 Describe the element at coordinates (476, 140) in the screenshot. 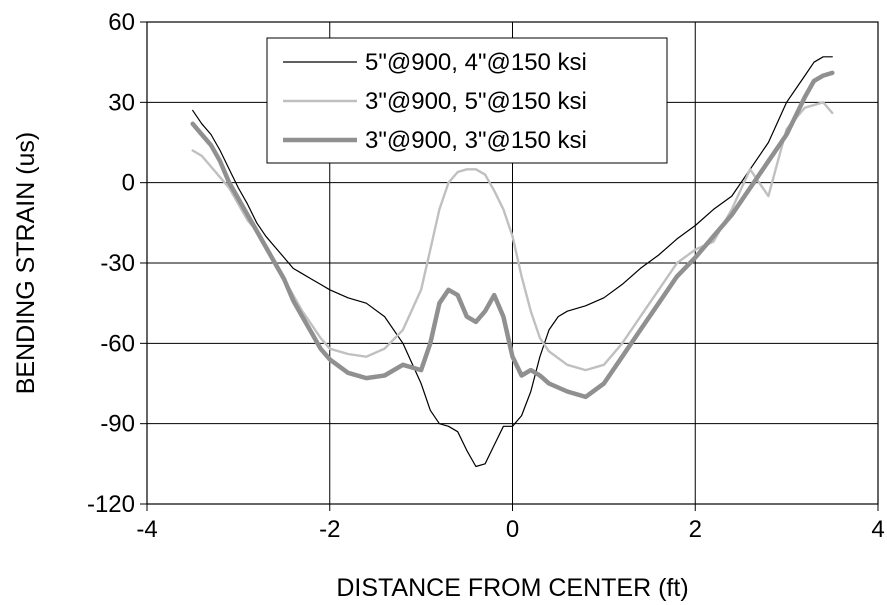

I see `legend-label-series-3: 3"@900, 3"@150 ksi` at that location.